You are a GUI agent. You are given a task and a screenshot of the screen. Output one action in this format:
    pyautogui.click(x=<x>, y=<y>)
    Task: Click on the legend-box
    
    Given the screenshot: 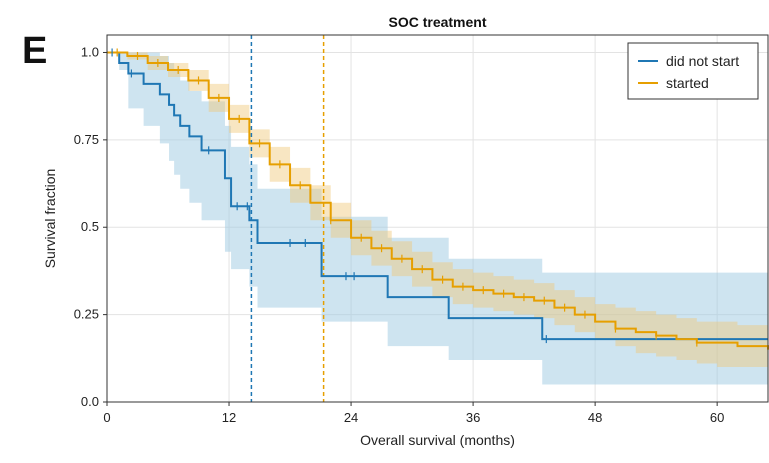 What is the action you would take?
    pyautogui.click(x=693, y=71)
    